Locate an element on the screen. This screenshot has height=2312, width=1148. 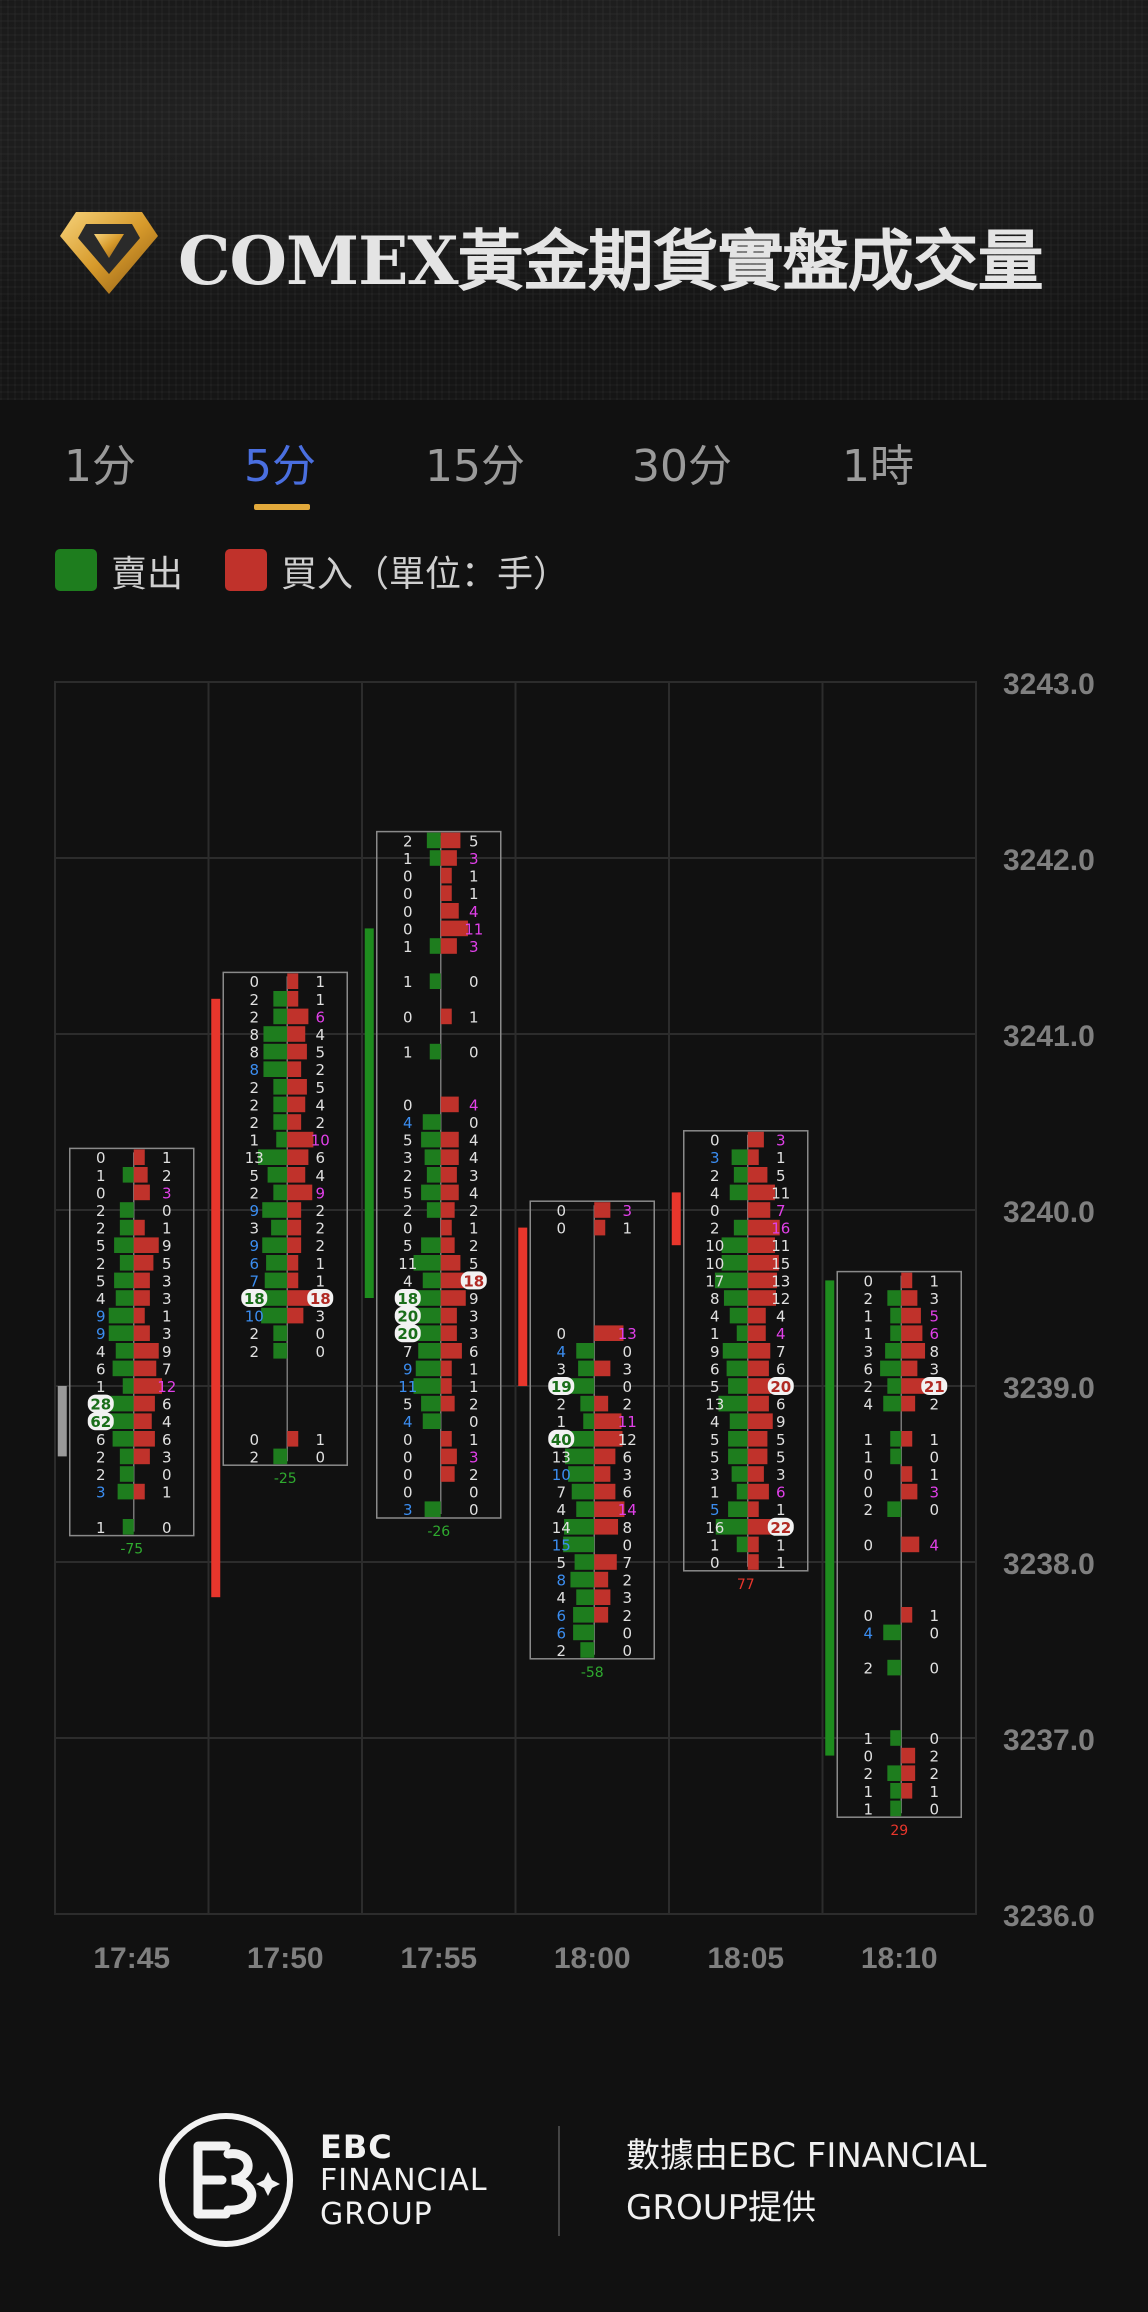
tab-30min: 30分 is located at coordinates (682, 466).